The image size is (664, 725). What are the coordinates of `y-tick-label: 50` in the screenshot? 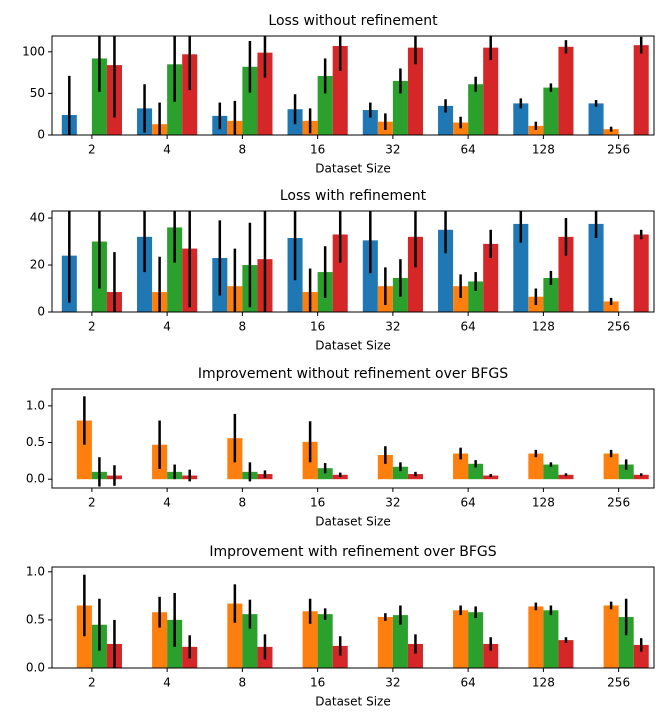 It's located at (37, 93).